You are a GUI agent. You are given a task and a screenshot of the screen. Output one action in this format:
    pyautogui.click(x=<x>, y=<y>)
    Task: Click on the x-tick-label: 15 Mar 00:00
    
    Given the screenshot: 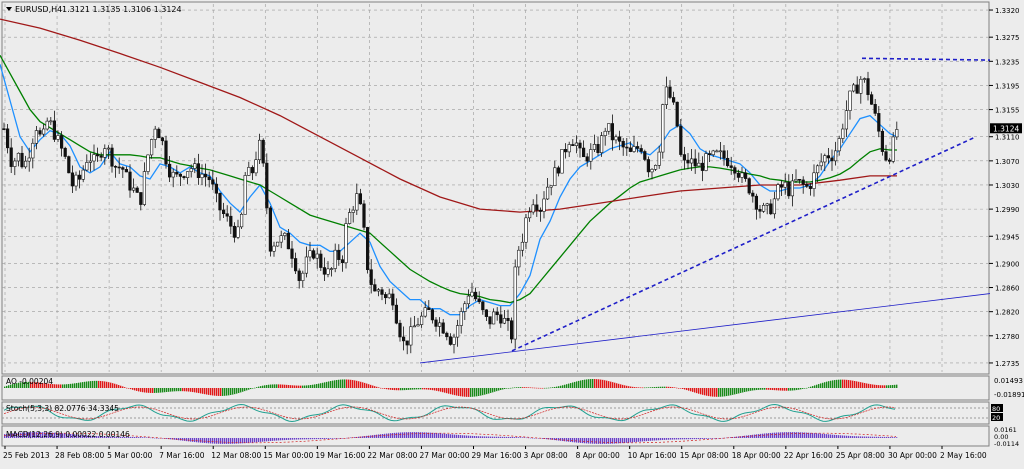 What is the action you would take?
    pyautogui.click(x=288, y=455)
    